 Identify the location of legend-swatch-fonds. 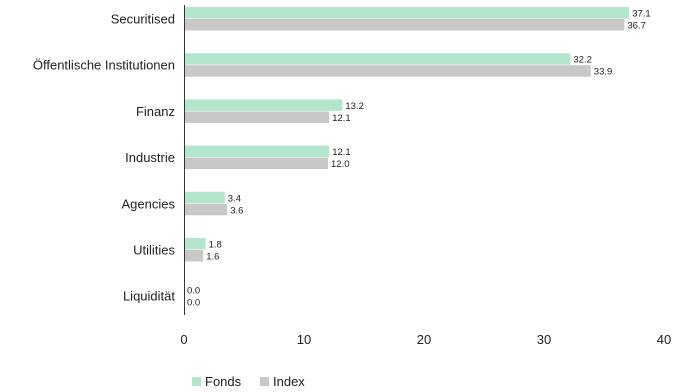
(196, 381).